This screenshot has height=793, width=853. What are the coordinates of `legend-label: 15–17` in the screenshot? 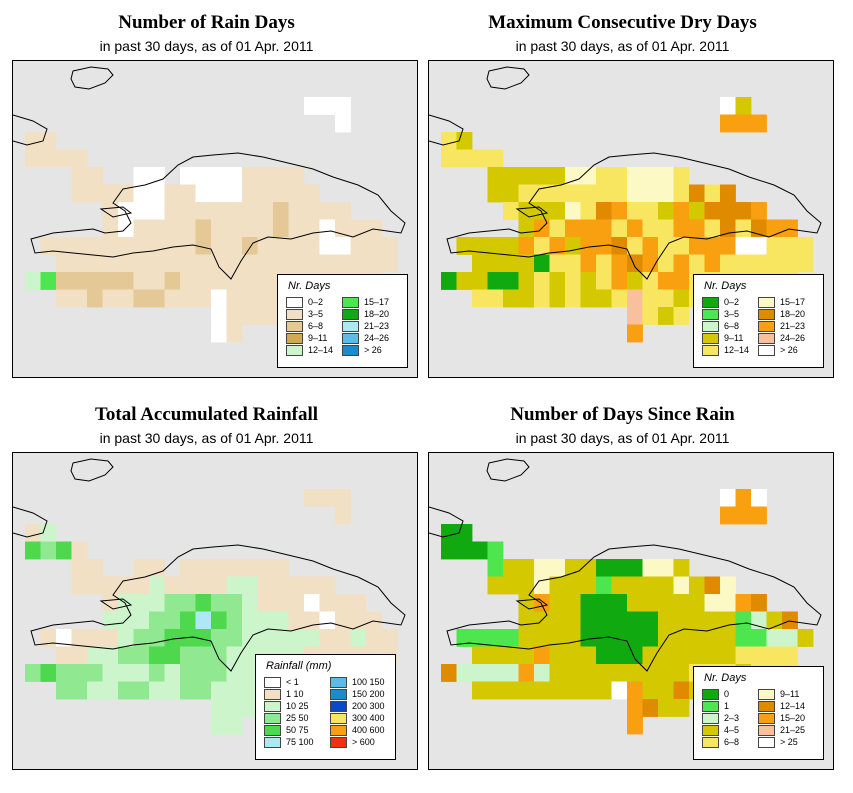 It's located at (793, 302).